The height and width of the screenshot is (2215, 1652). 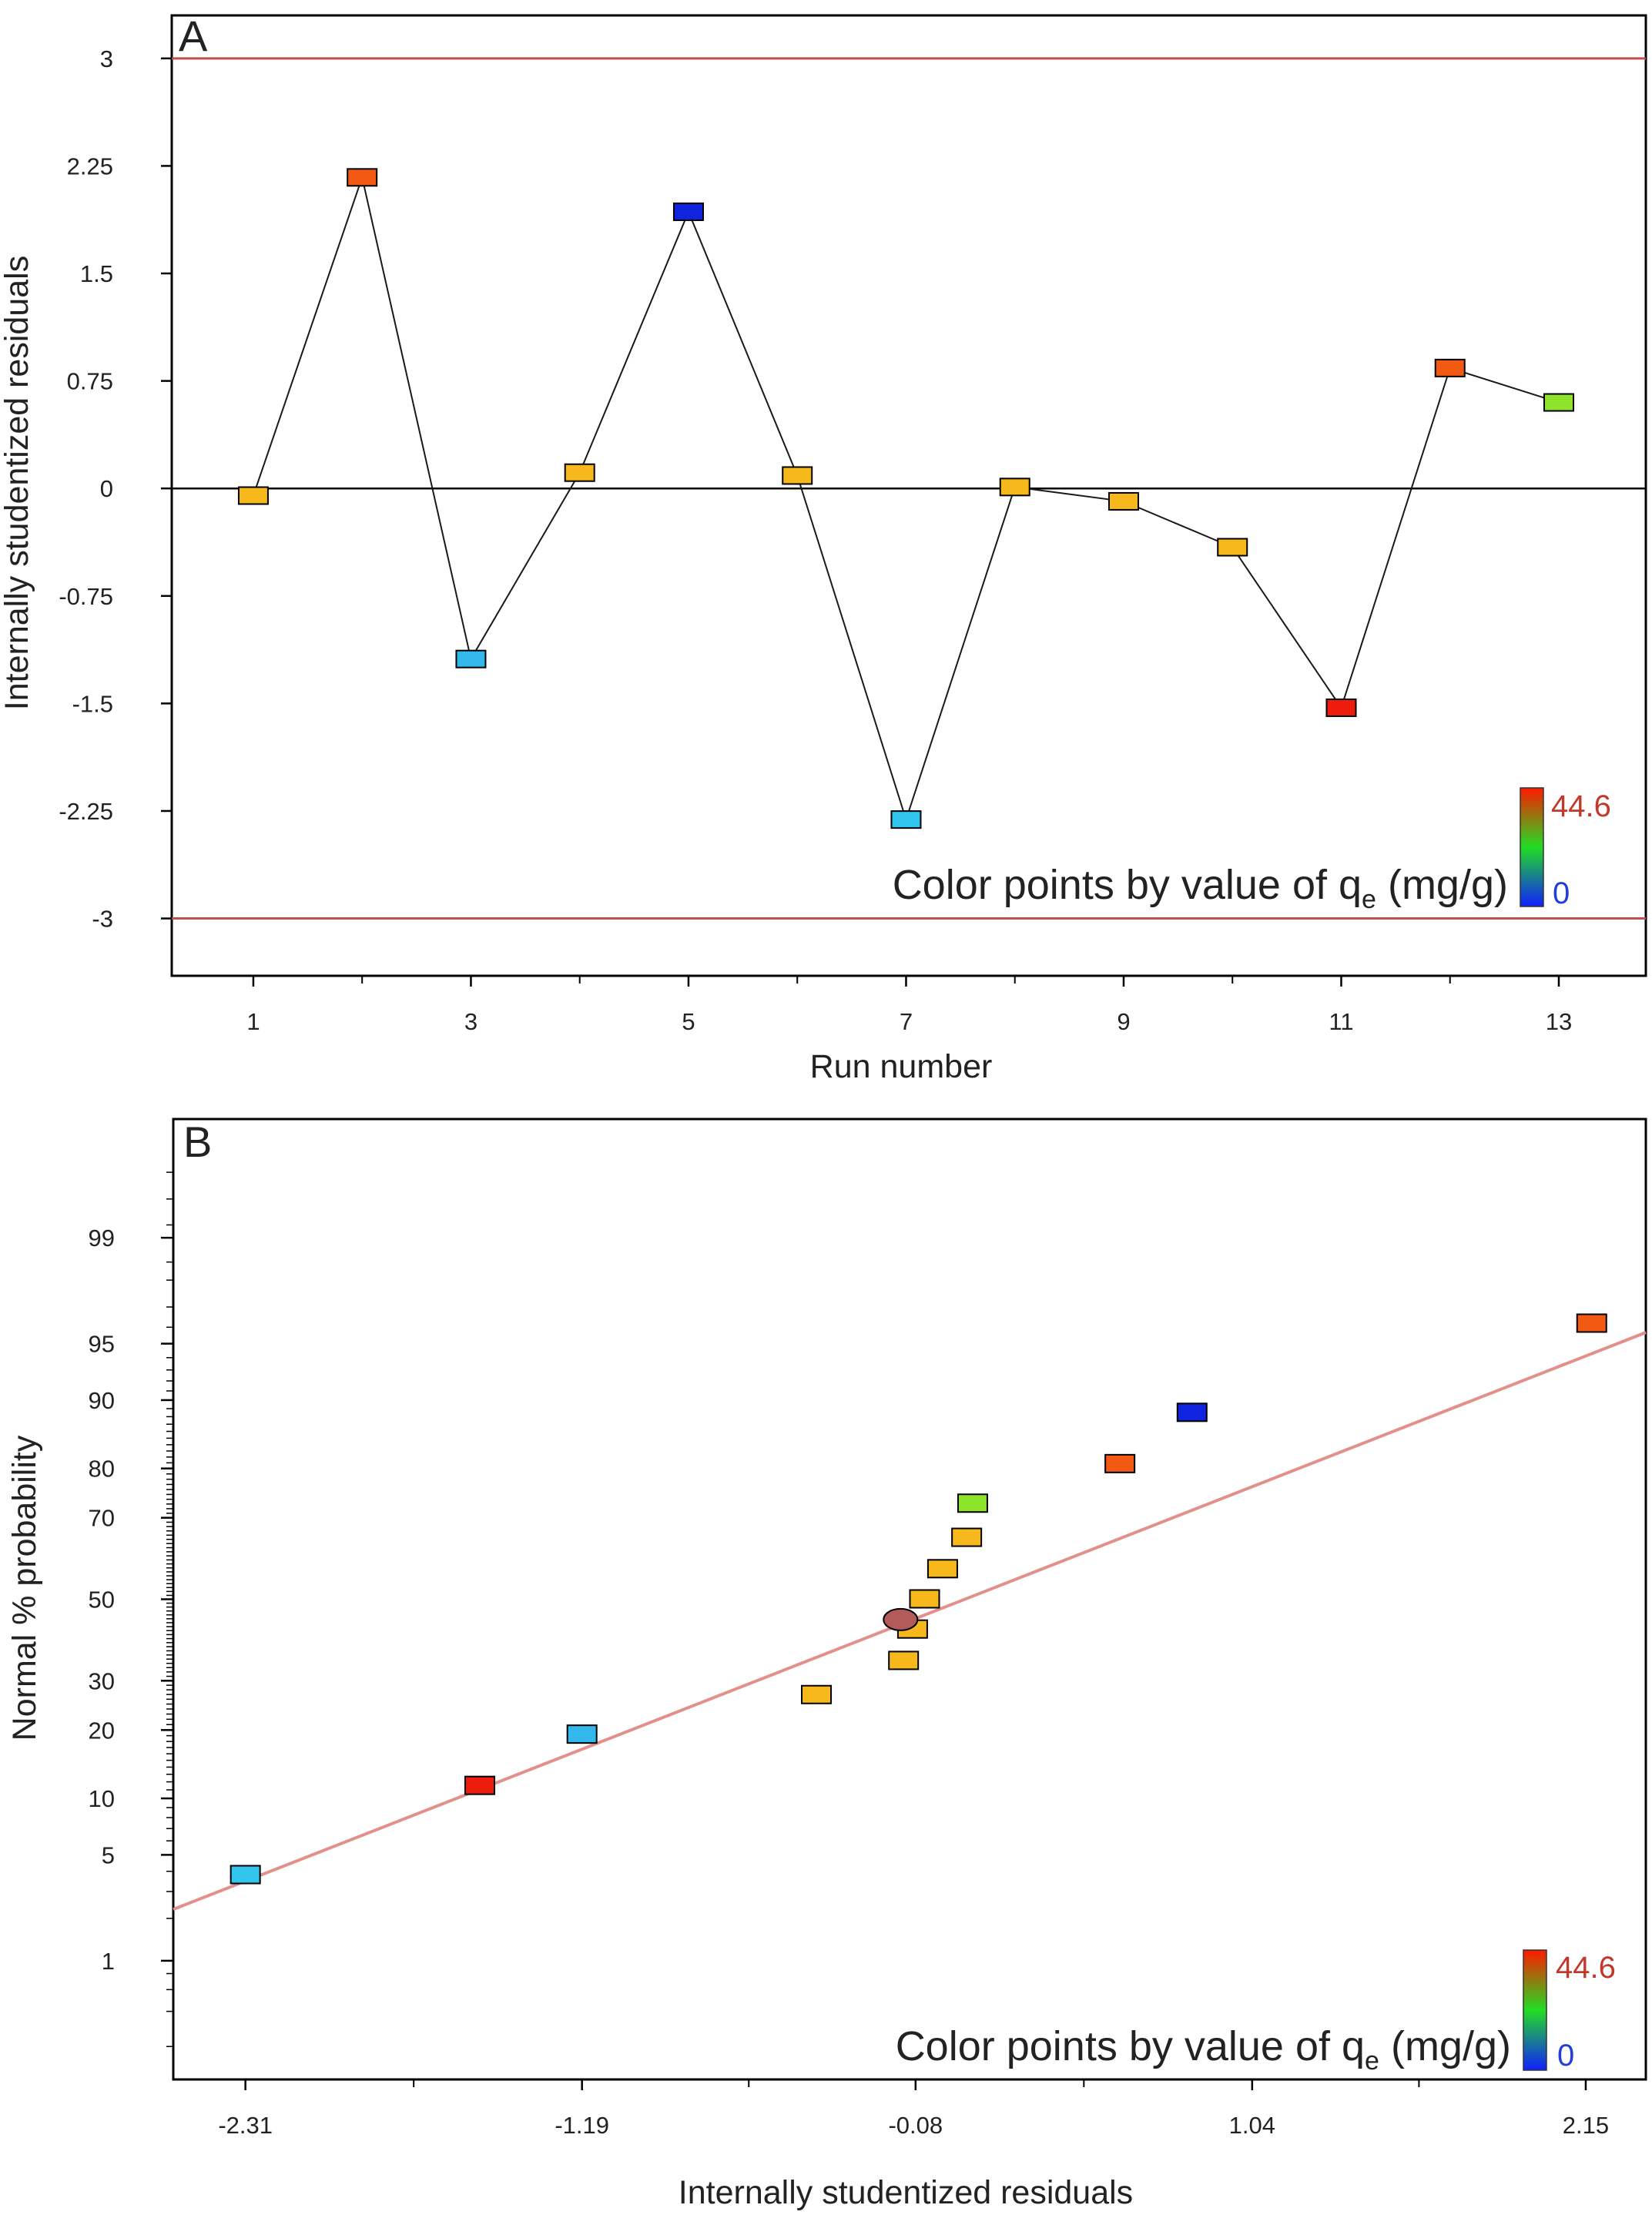 I want to click on y-tick-label-1p5: 1.5, so click(x=96, y=273).